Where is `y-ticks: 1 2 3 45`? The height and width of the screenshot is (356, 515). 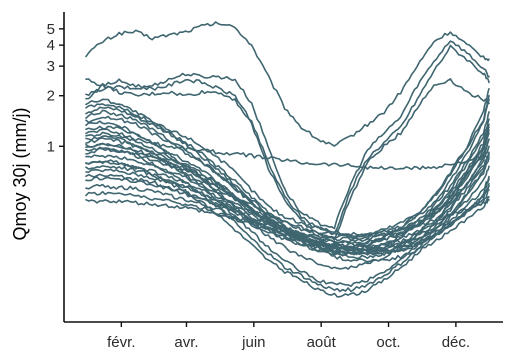
y-ticks: 1 2 3 45 is located at coordinates (55, 88).